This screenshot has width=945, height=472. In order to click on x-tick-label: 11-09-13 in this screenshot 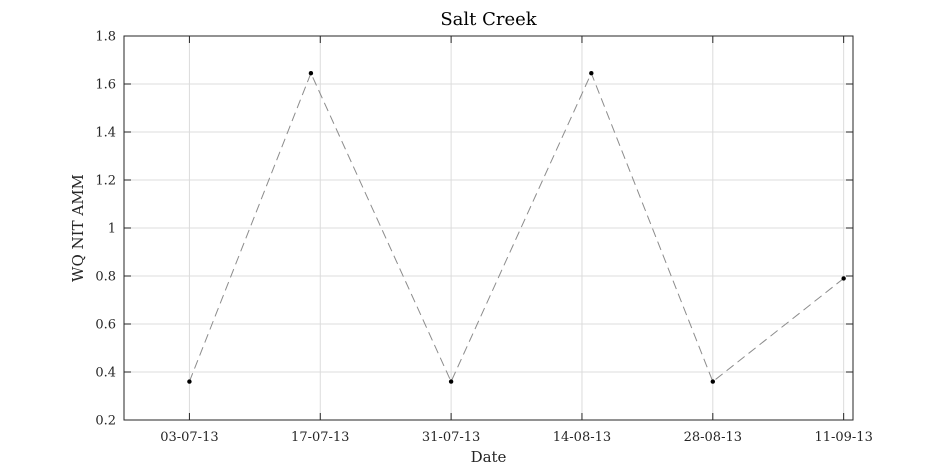, I will do `click(843, 437)`.